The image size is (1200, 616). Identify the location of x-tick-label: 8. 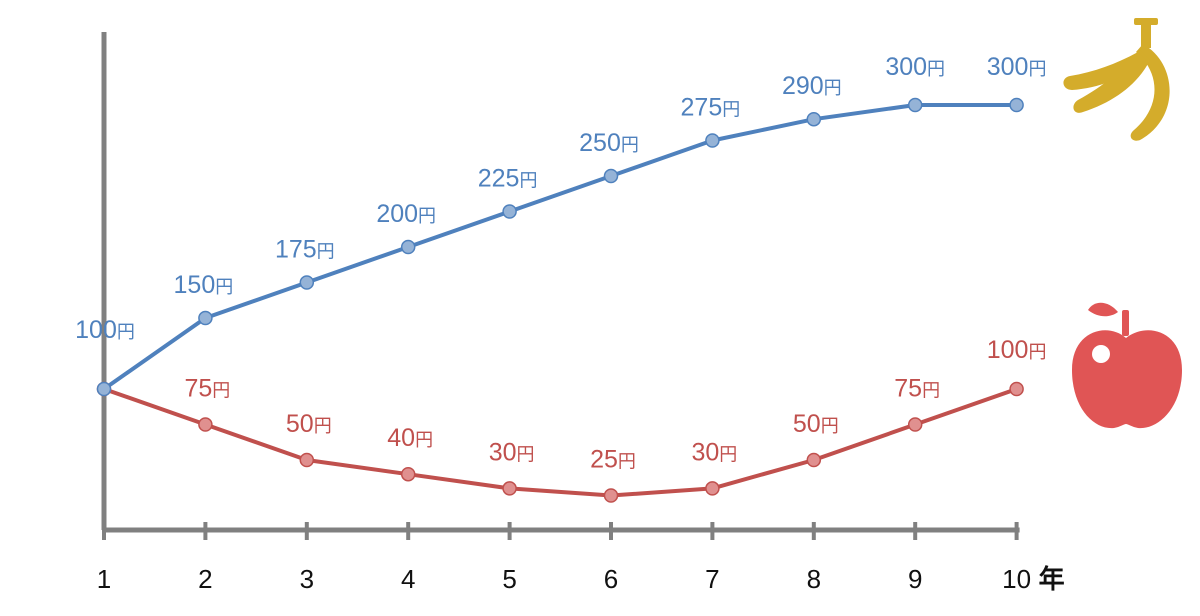
(814, 579).